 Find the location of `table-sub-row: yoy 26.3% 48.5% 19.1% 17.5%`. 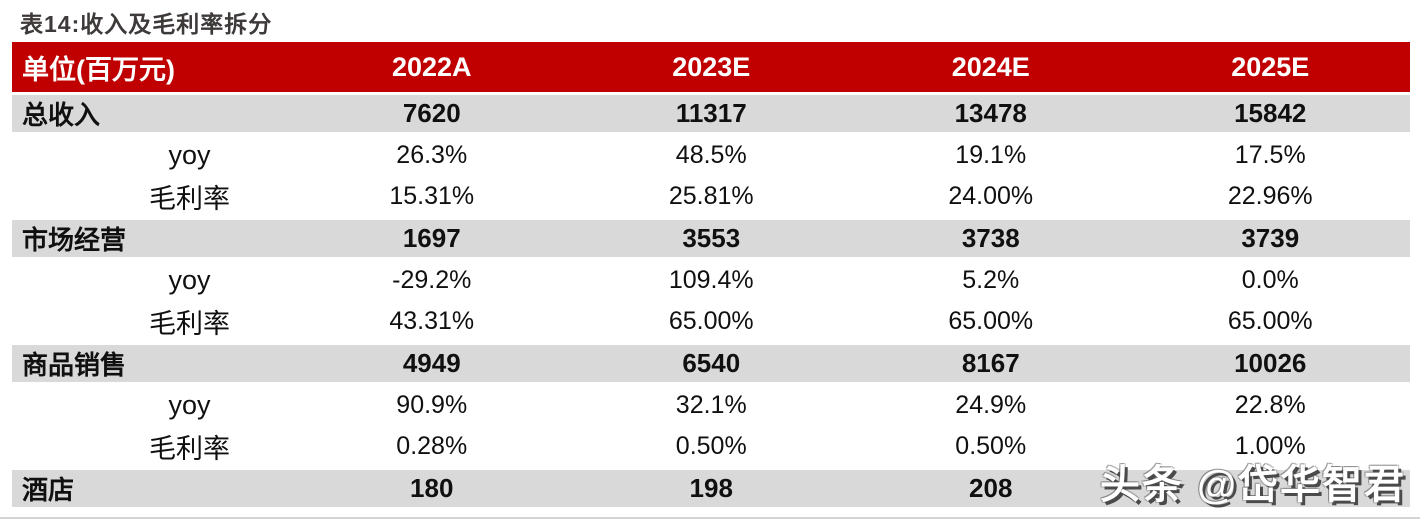

table-sub-row: yoy 26.3% 48.5% 19.1% 17.5% is located at coordinates (711, 155).